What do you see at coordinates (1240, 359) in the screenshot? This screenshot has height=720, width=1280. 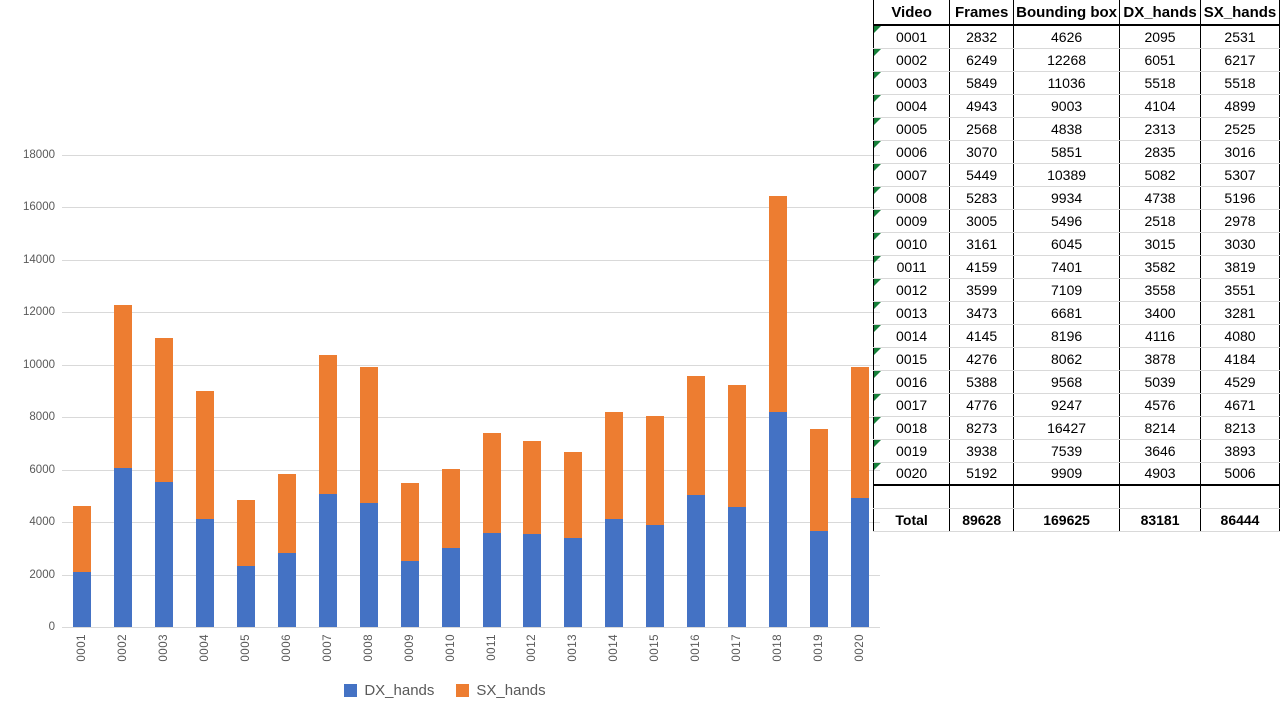 I see `table-cell: 4184` at bounding box center [1240, 359].